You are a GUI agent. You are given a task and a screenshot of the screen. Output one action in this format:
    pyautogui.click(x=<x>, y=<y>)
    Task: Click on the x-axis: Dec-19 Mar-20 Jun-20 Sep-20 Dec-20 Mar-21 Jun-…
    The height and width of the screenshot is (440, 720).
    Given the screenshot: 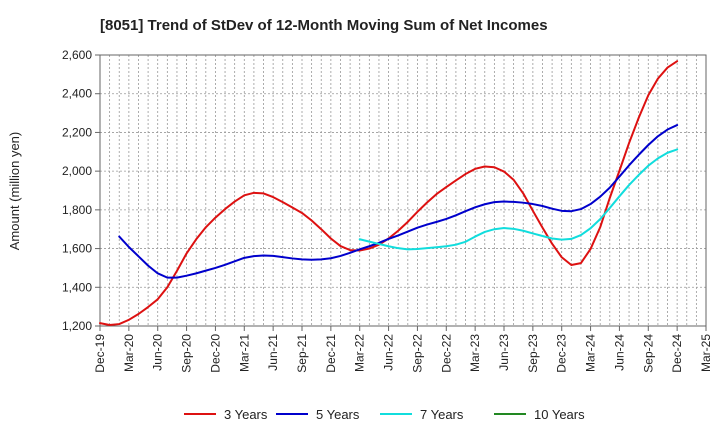 What is the action you would take?
    pyautogui.click(x=403, y=349)
    